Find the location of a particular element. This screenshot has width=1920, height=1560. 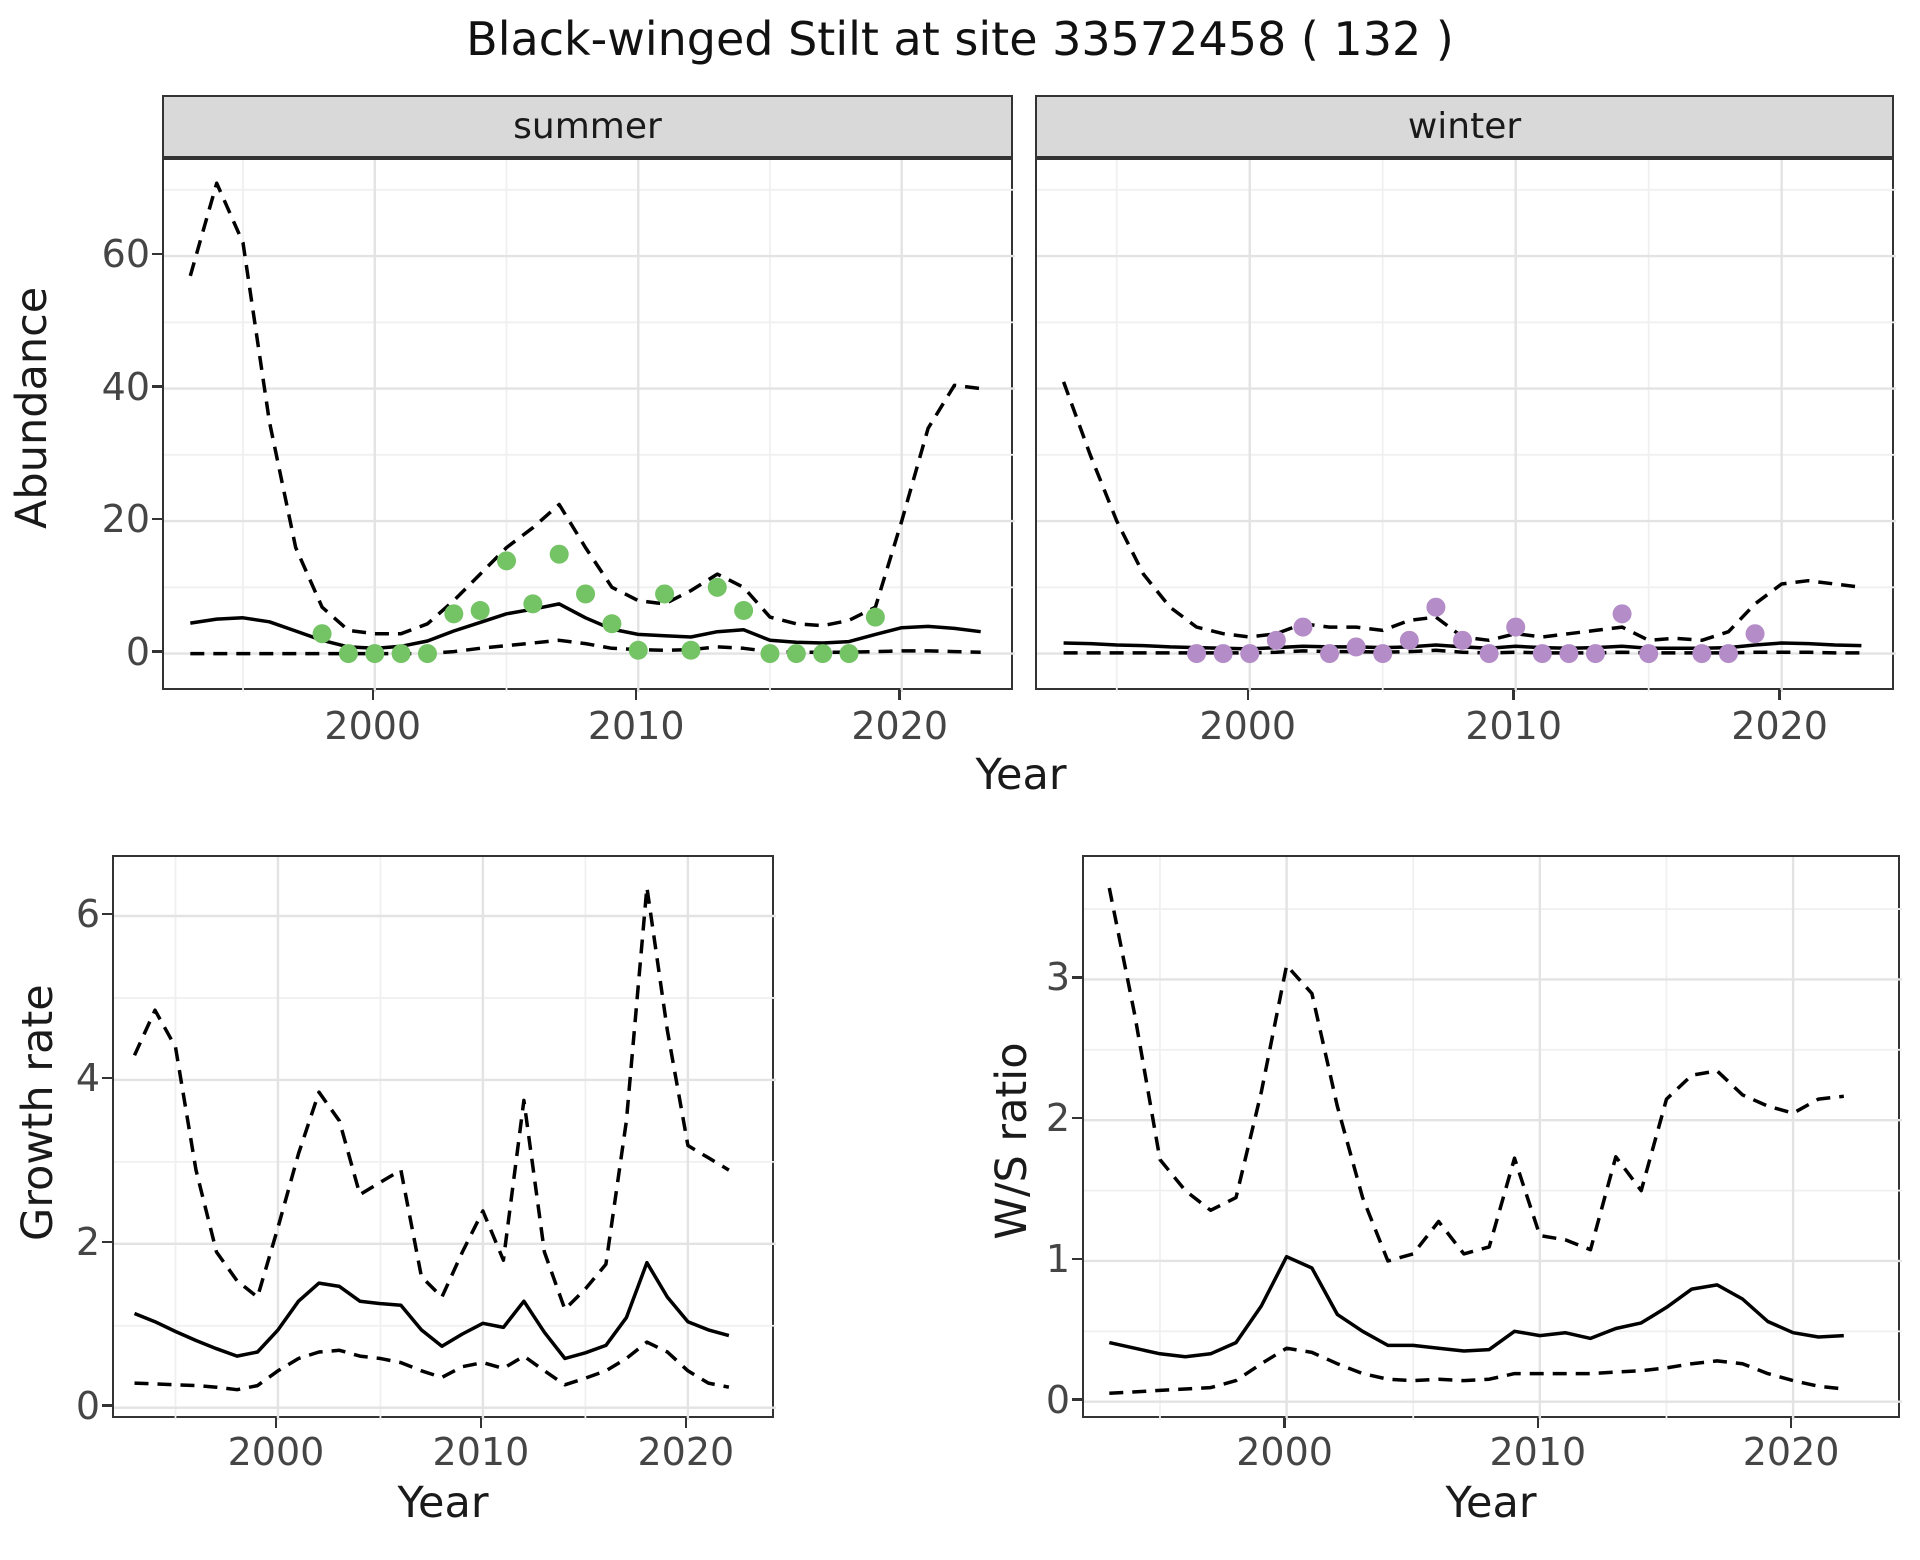

abundance-summer-upper-ci-line is located at coordinates (584, 408).